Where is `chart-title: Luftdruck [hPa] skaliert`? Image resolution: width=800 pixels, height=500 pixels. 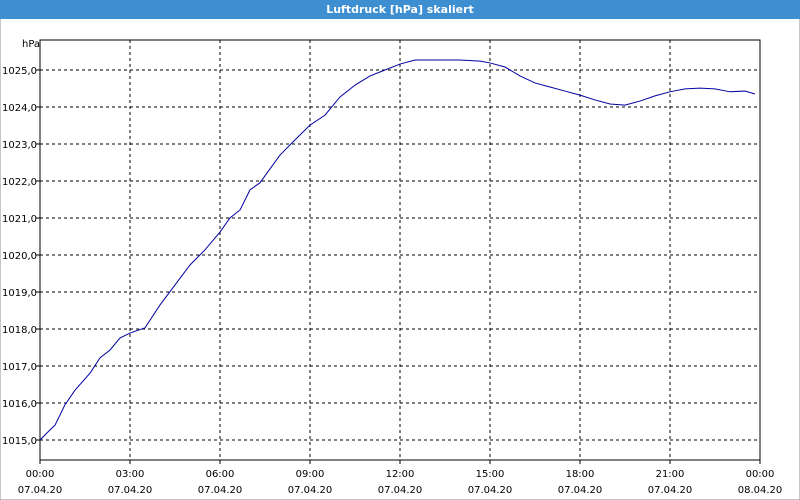
chart-title: Luftdruck [hPa] skaliert is located at coordinates (400, 9).